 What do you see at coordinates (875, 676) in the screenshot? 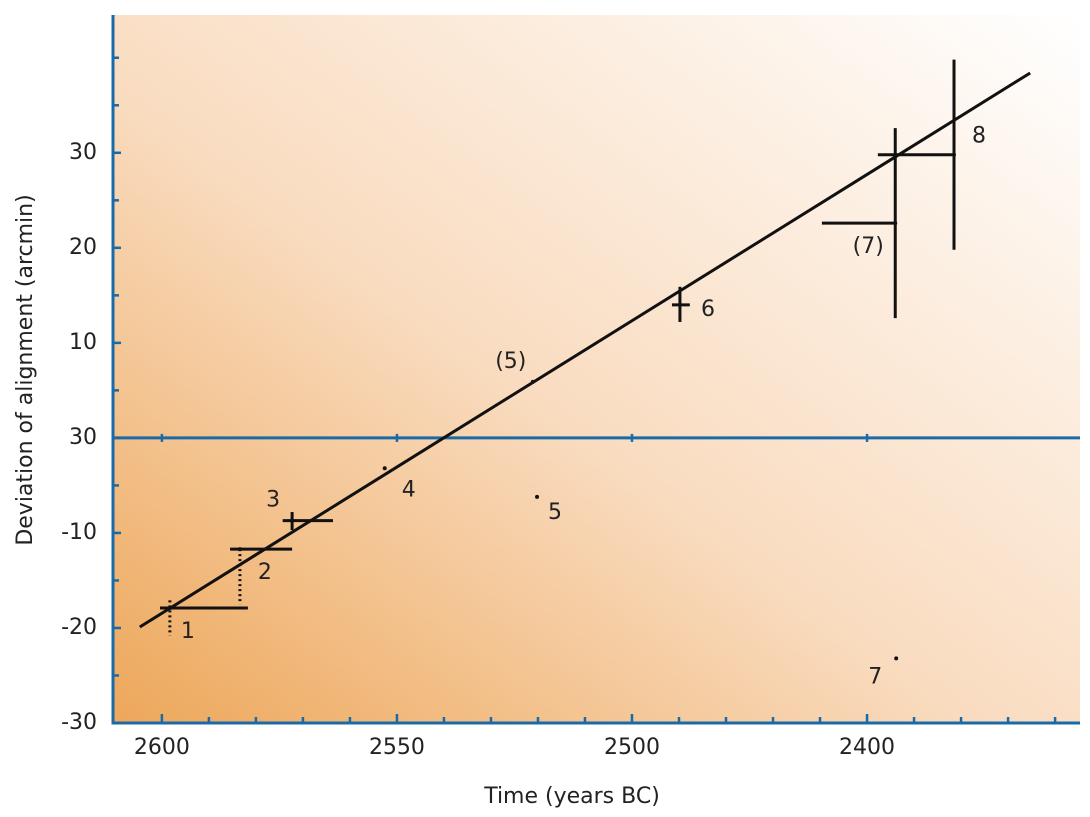
I see `point-label: 7` at bounding box center [875, 676].